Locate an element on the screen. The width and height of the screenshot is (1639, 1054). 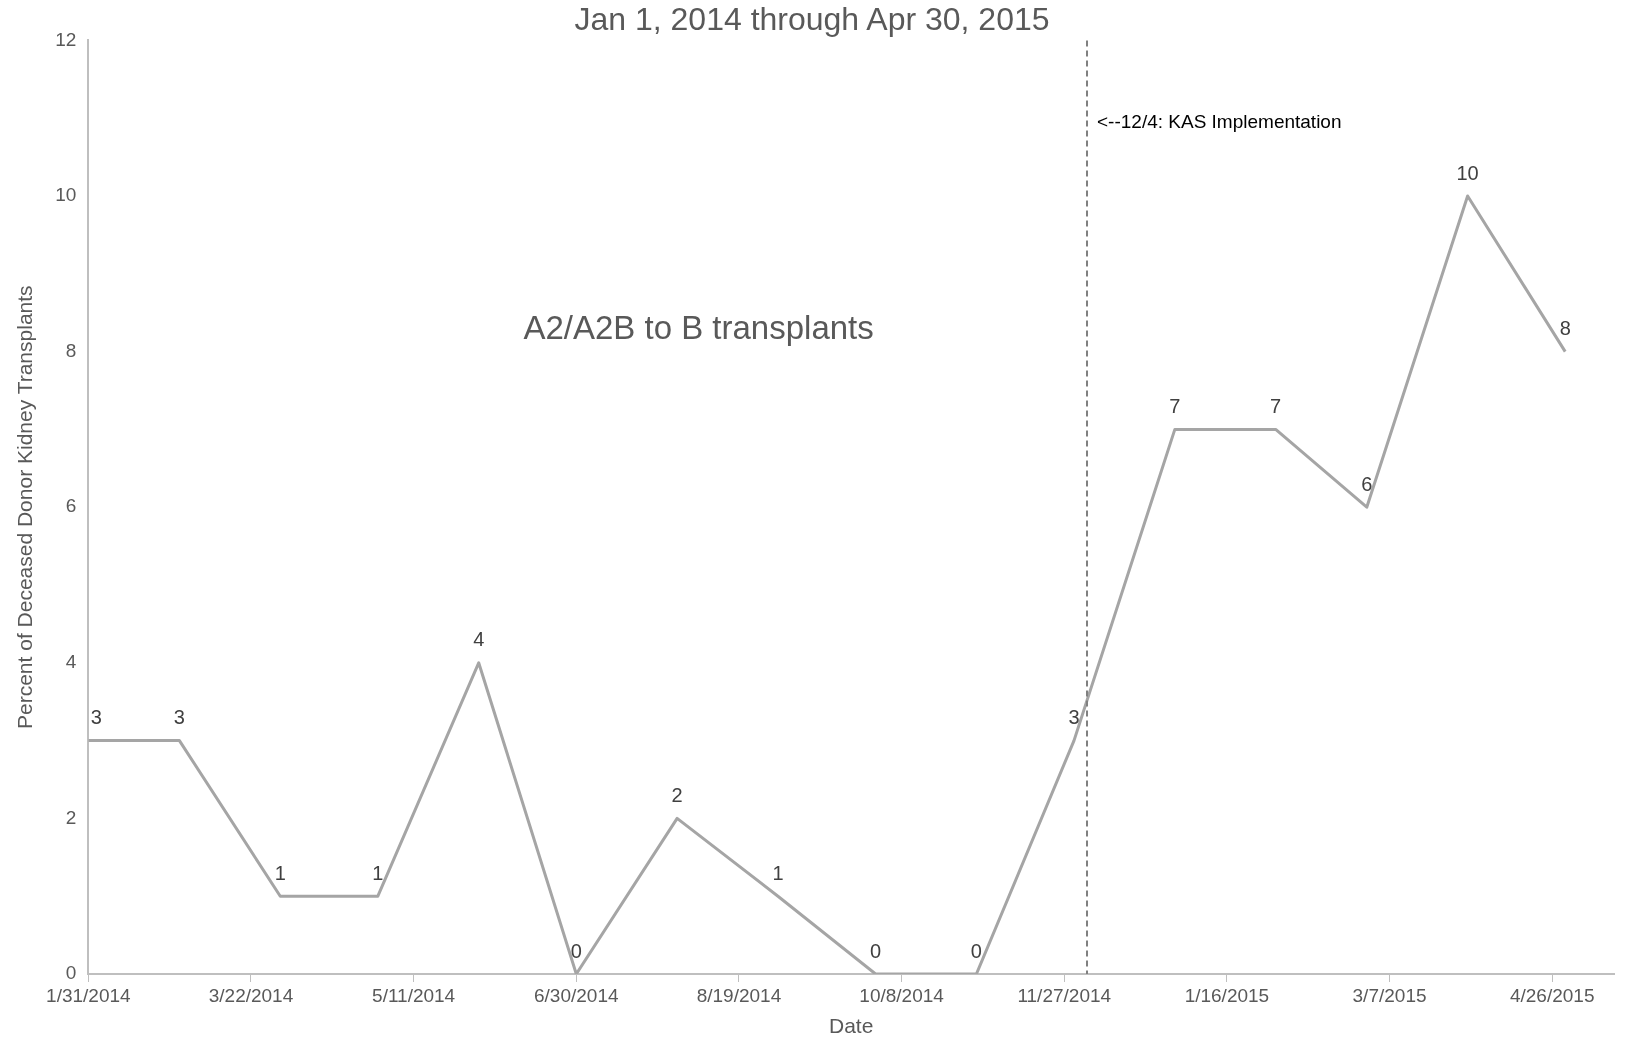
y-tick-label: 0 is located at coordinates (71, 973).